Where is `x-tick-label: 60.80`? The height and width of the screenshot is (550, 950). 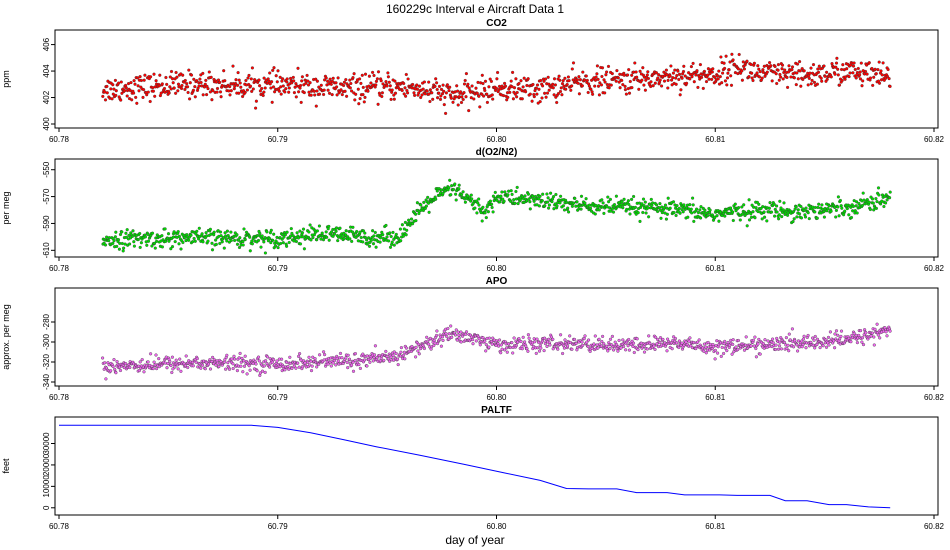 x-tick-label: 60.80 is located at coordinates (496, 268).